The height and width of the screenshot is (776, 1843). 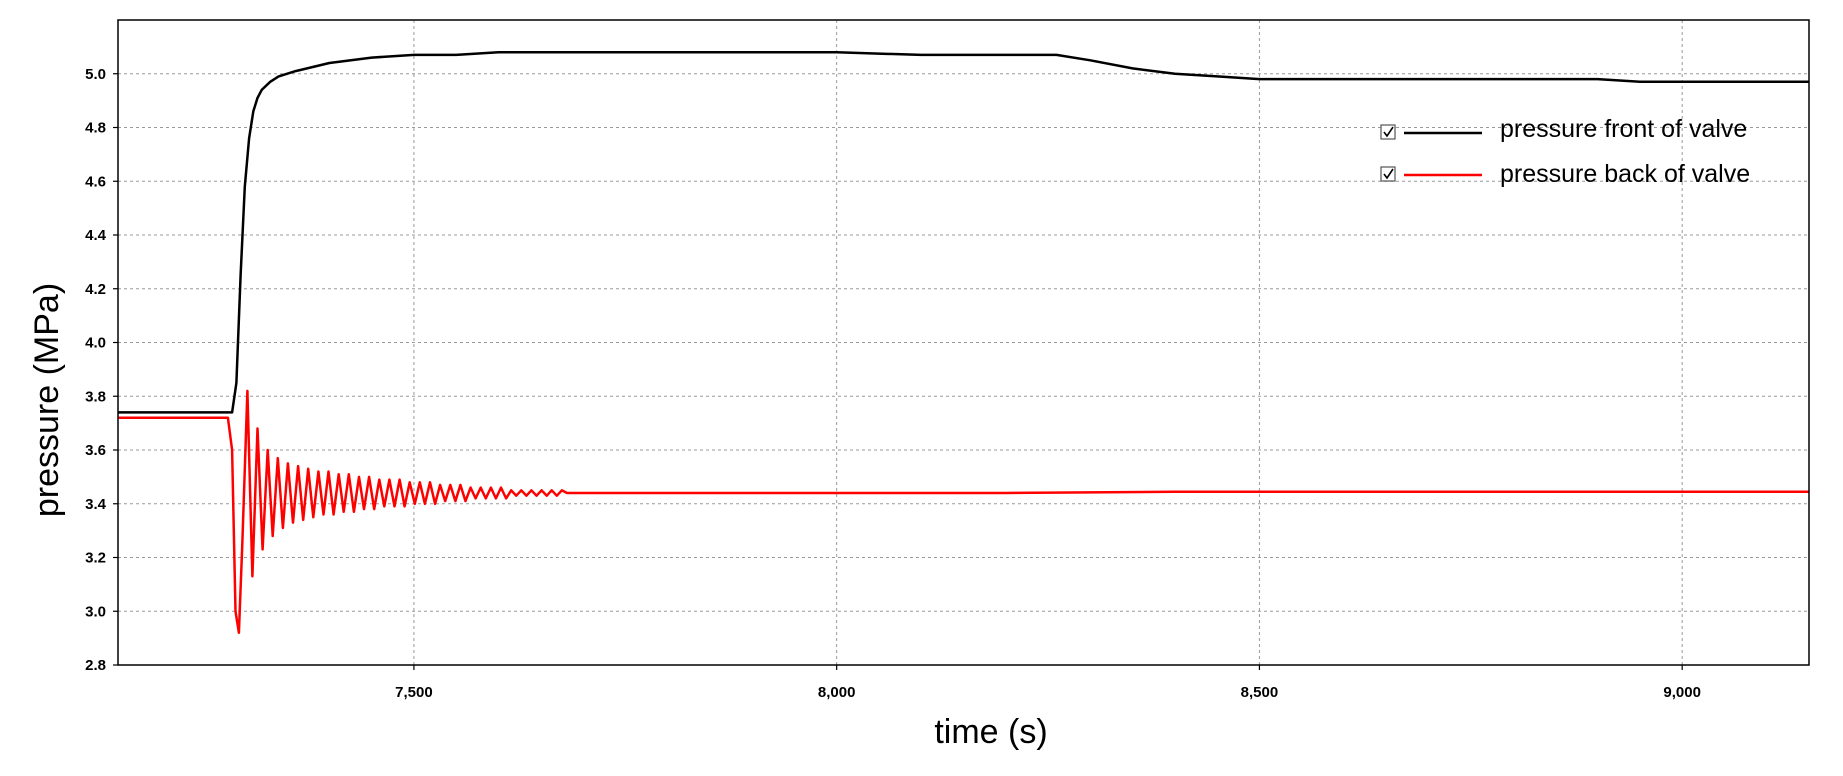 I want to click on legend-item-front: pressure front of valve, so click(x=1563, y=129).